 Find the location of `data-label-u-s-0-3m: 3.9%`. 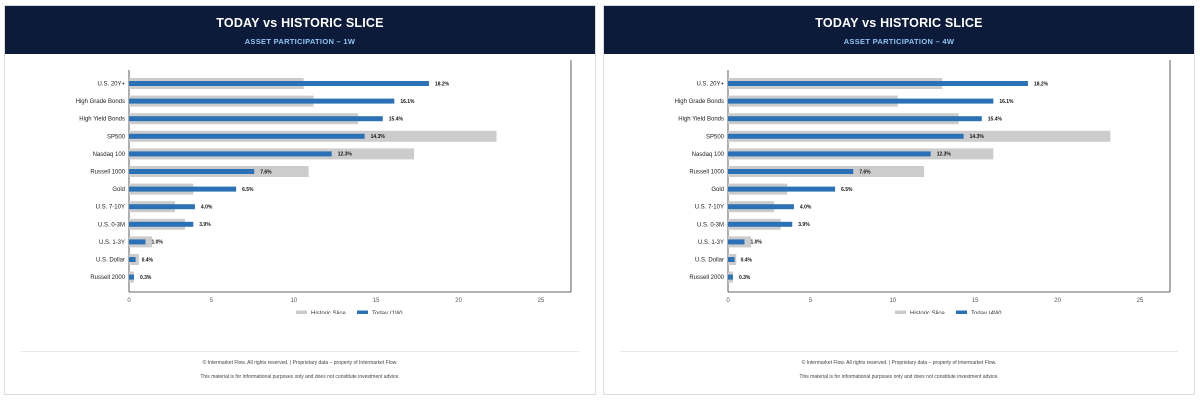

data-label-u-s-0-3m: 3.9% is located at coordinates (205, 225).